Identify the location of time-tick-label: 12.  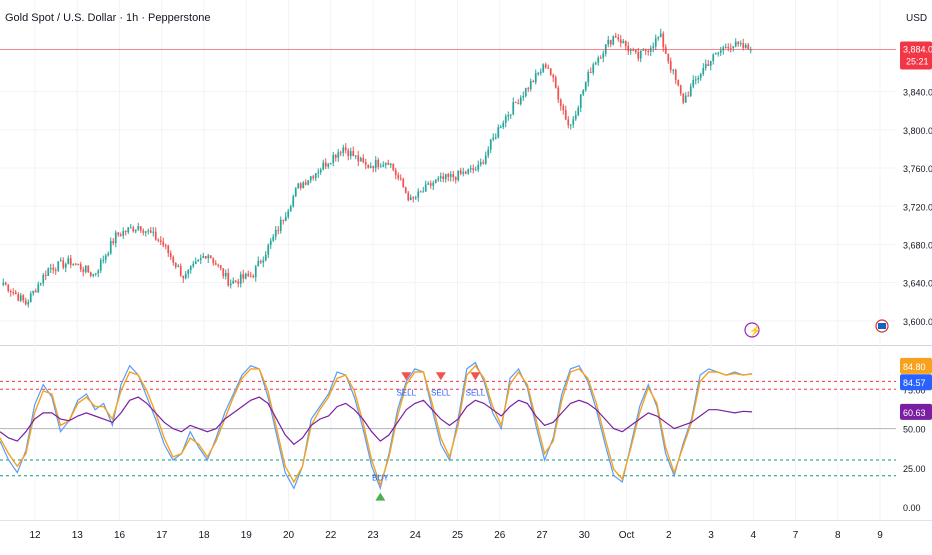
(35, 535).